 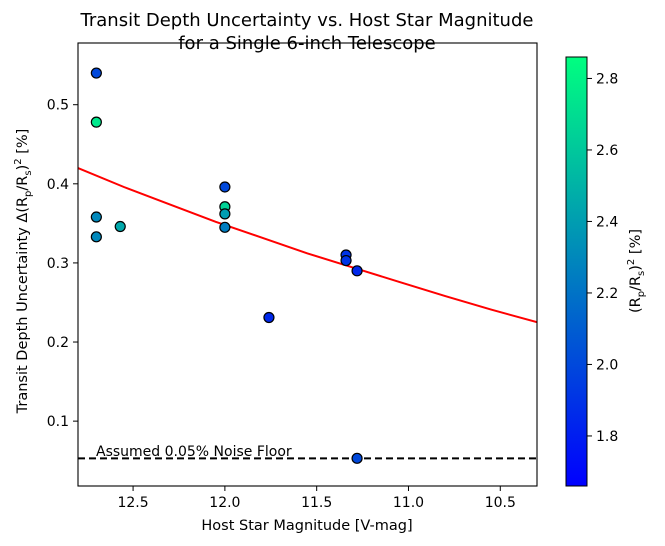 What do you see at coordinates (602, 258) in the screenshot?
I see `colorbar-ticks: 1.8 2.0 2.2 2.4 2.6 2.8` at bounding box center [602, 258].